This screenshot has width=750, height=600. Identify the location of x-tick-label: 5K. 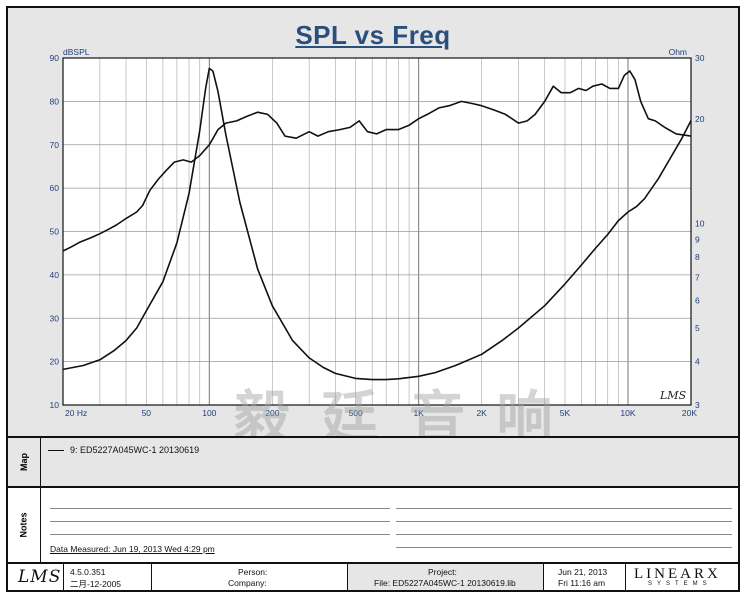
(565, 413).